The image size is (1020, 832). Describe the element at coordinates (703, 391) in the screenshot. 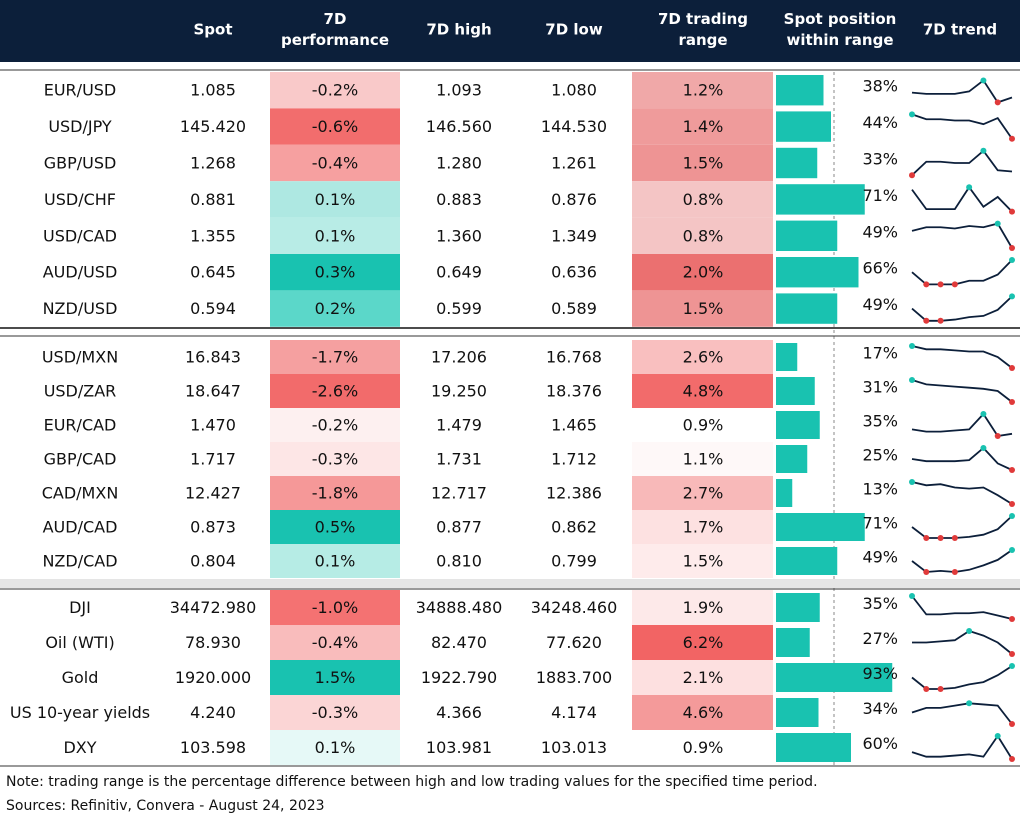

I see `range: 4.8%` at that location.